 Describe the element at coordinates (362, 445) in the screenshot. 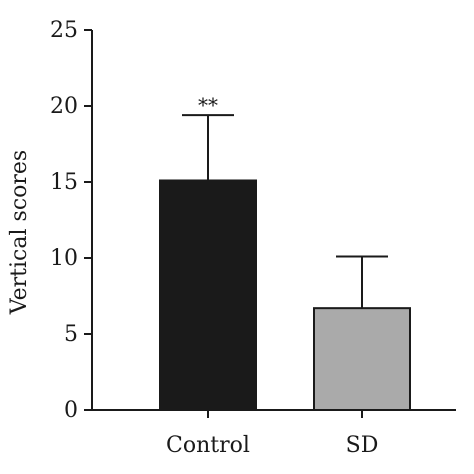

I see `x-tick-label: SD` at that location.